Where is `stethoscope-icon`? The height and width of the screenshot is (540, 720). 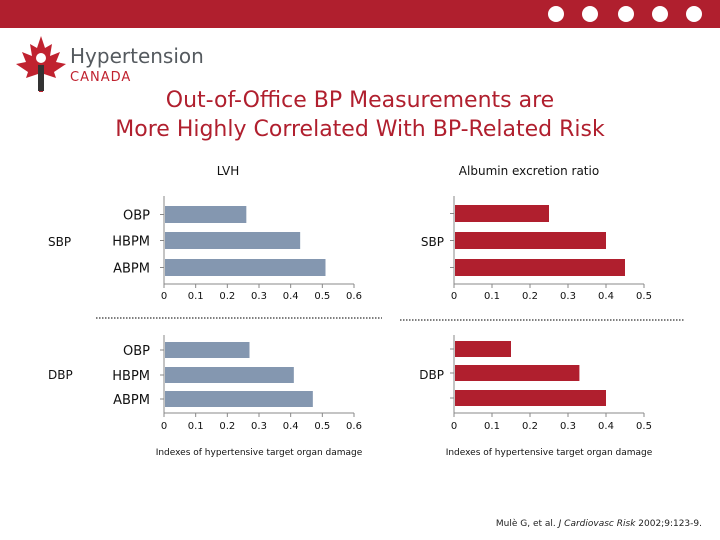 stethoscope-icon is located at coordinates (694, 14).